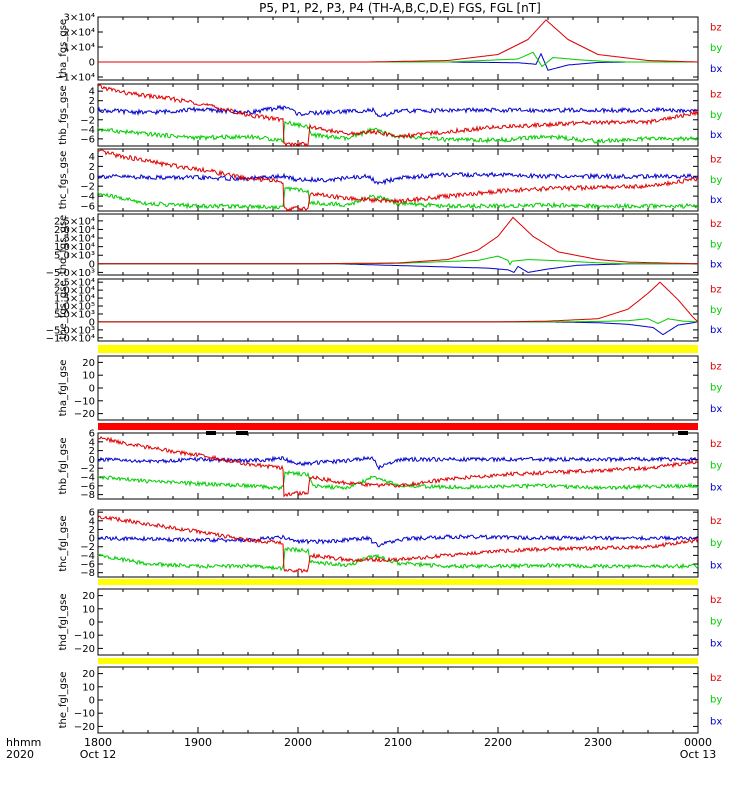 The width and height of the screenshot is (750, 804). I want to click on y-tick-label: −20, so click(84, 649).